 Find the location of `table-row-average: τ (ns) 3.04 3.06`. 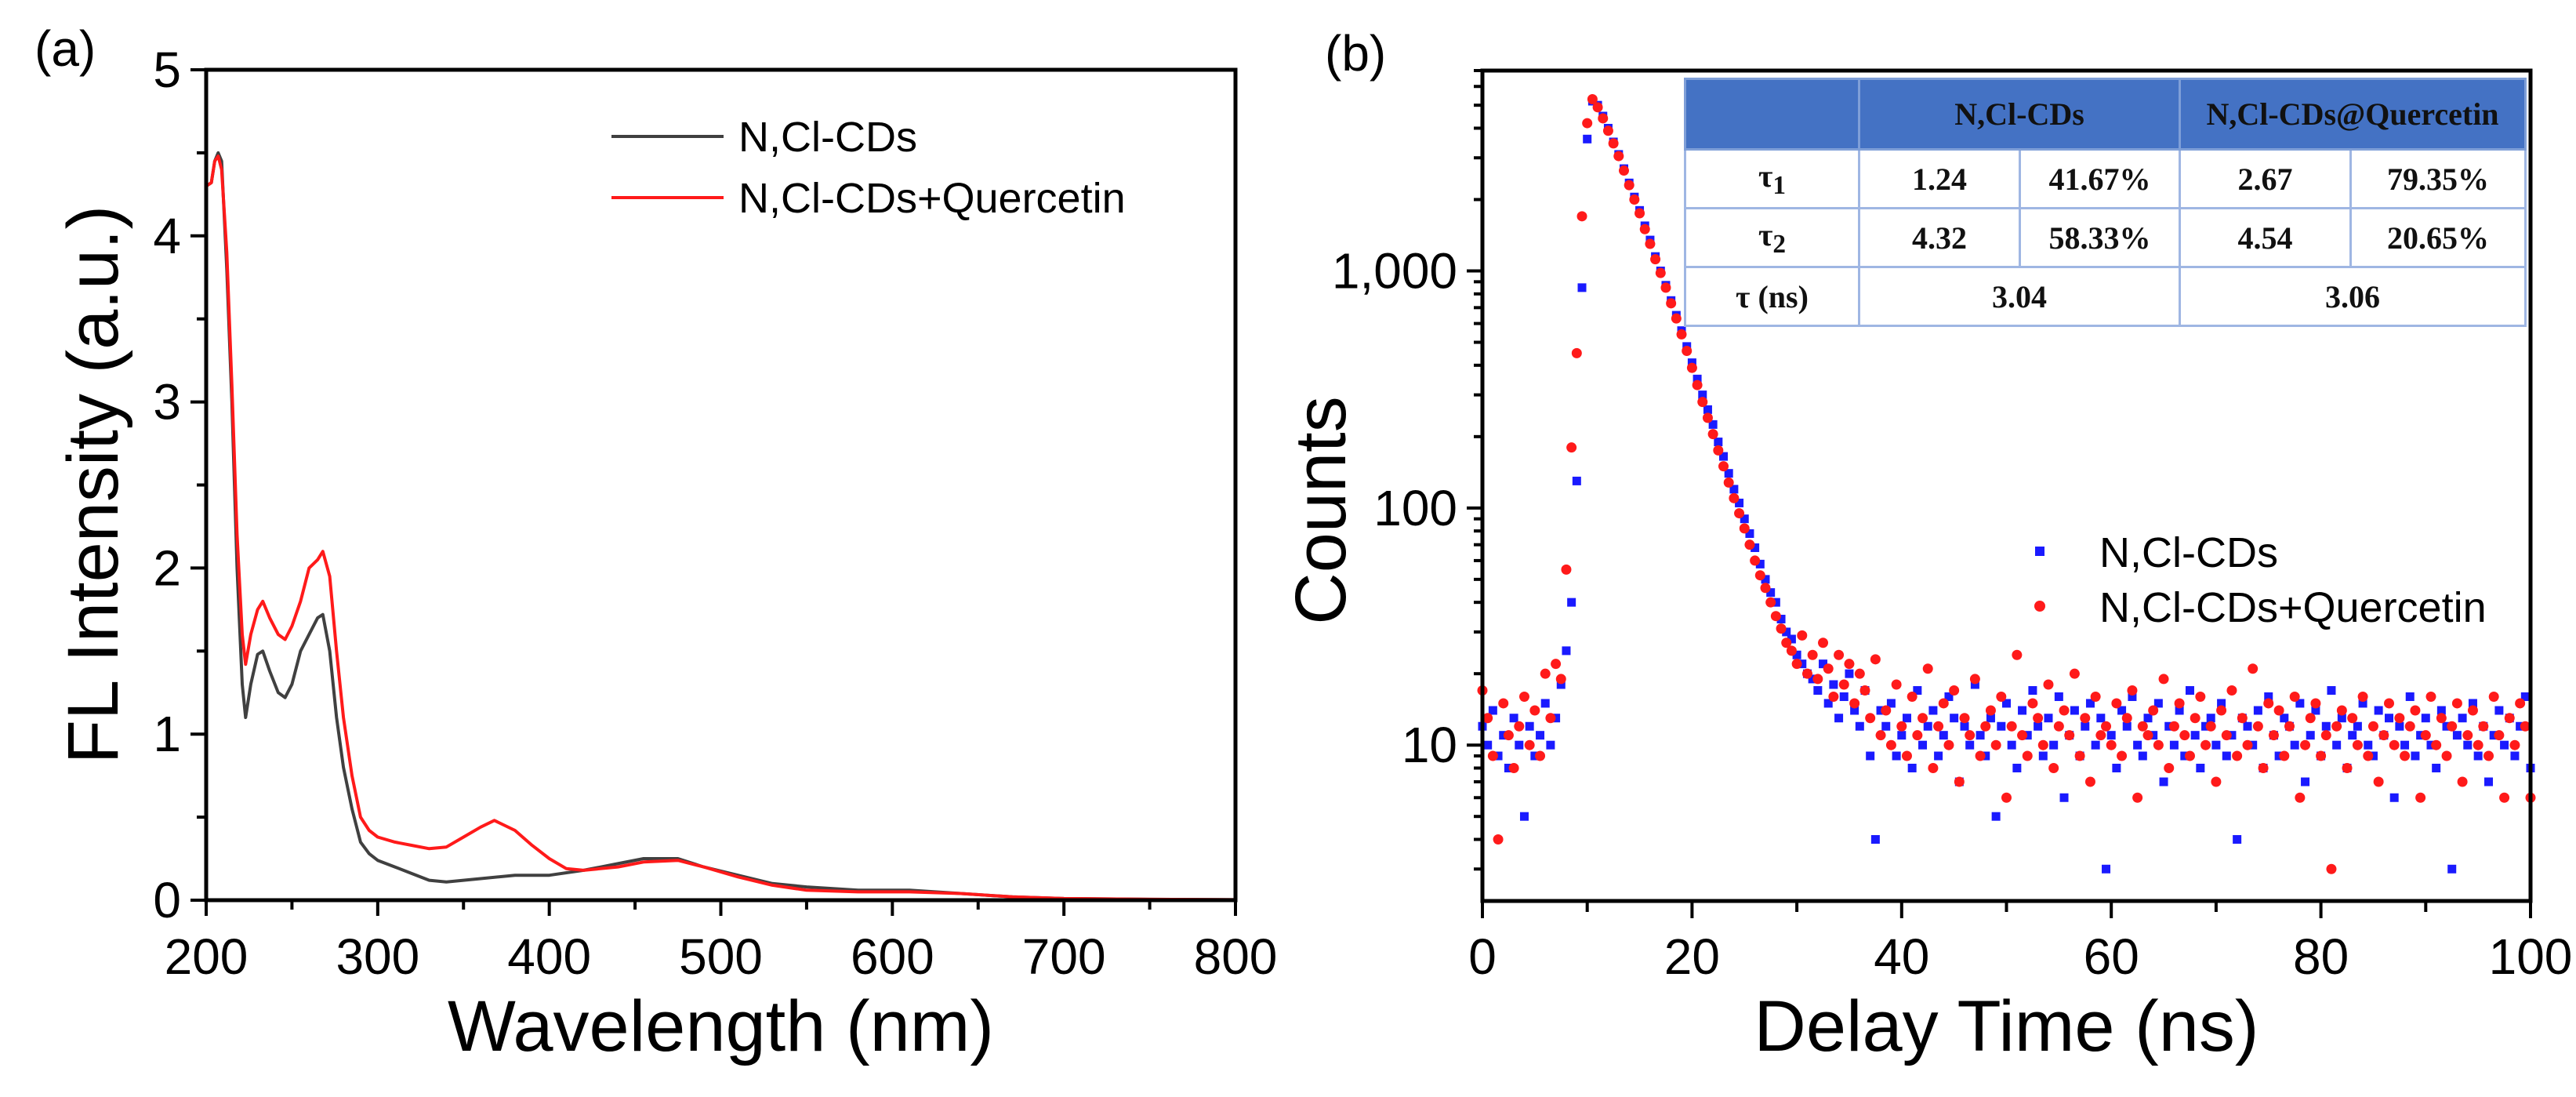

table-row-average: τ (ns) 3.04 3.06 is located at coordinates (2105, 296).